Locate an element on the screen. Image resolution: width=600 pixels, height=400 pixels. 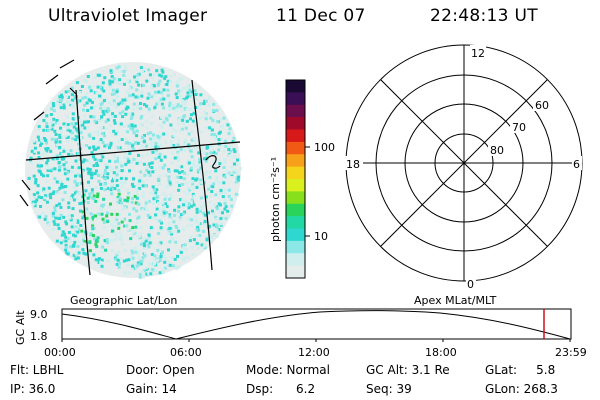
colorbar: 100 10 photon cm⁻²s⁻¹ is located at coordinates (302, 179).